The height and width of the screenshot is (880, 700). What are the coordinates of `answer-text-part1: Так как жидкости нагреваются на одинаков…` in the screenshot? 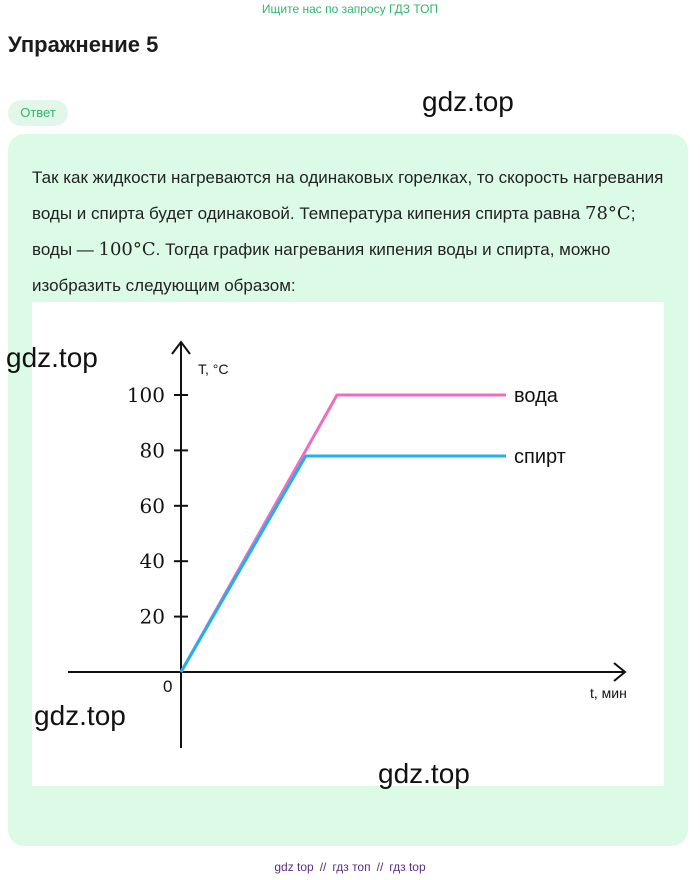 It's located at (348, 195).